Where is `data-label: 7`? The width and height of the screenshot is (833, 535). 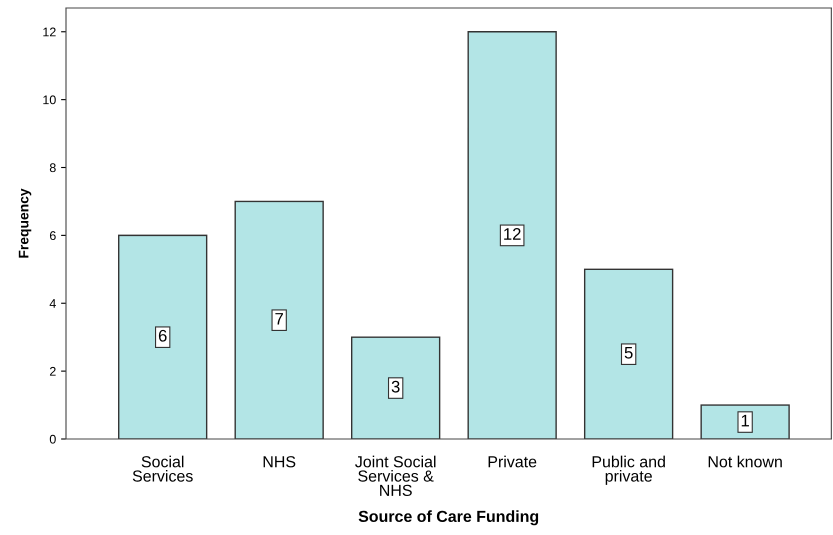 data-label: 7 is located at coordinates (279, 319).